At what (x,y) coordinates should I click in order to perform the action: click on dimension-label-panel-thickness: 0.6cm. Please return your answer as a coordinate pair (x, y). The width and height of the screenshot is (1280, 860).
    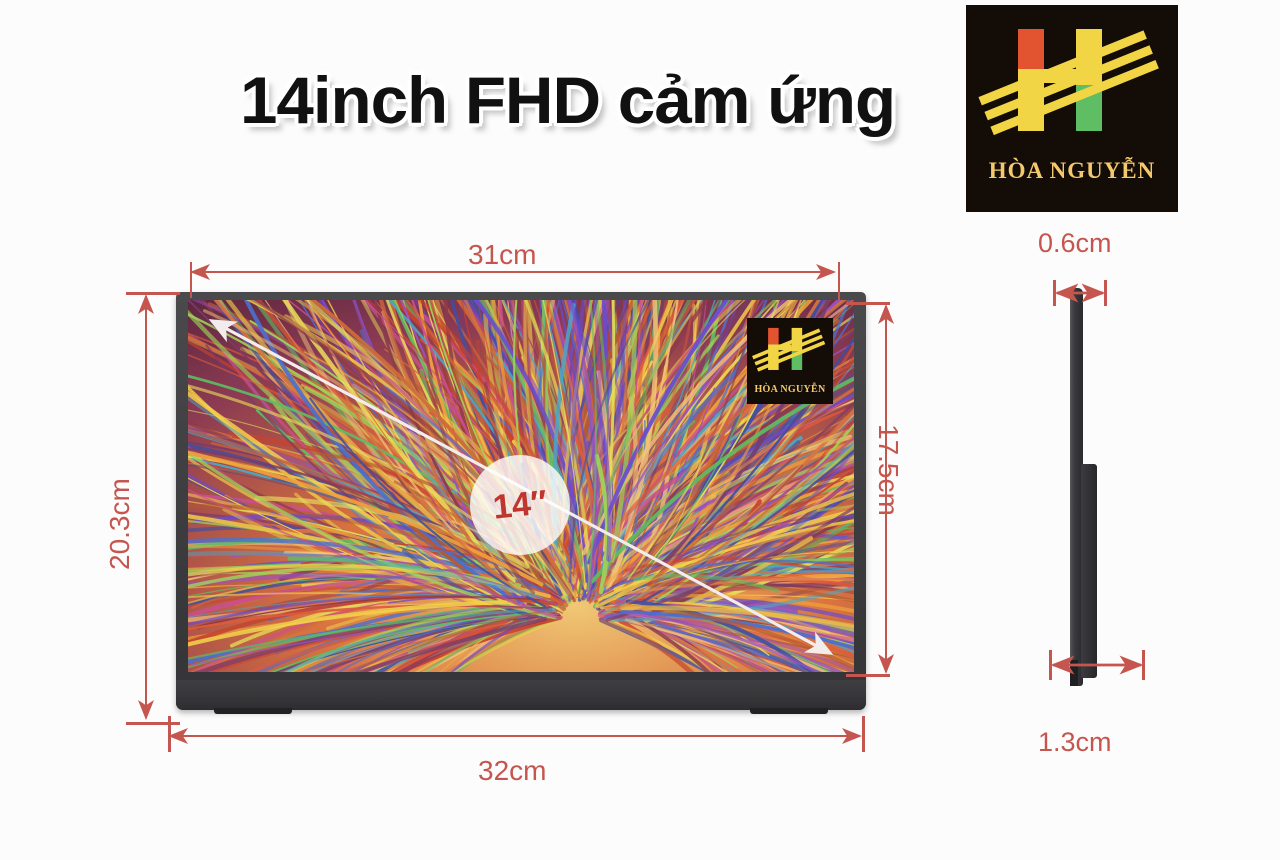
    Looking at the image, I should click on (1075, 243).